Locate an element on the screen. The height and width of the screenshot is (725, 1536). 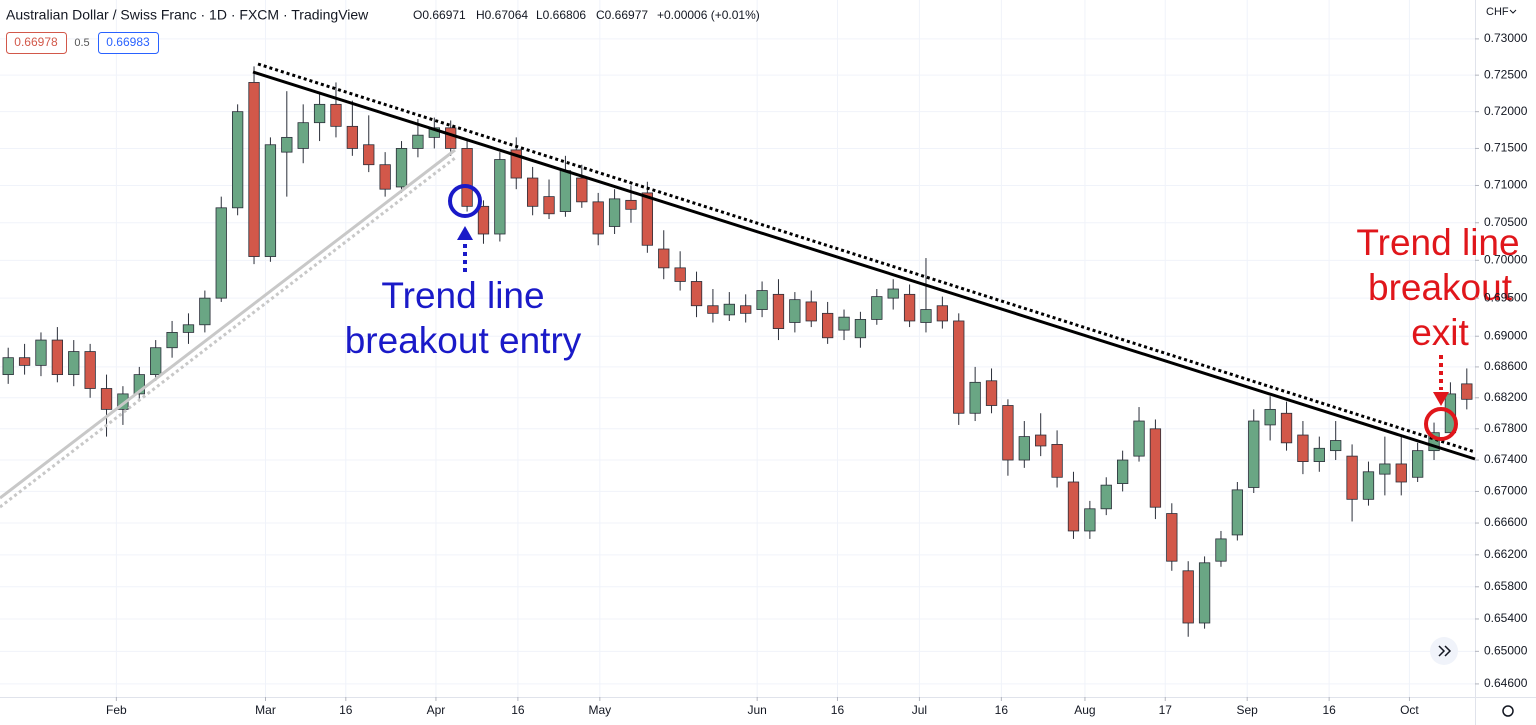
x-tick-label: Feb is located at coordinates (116, 710).